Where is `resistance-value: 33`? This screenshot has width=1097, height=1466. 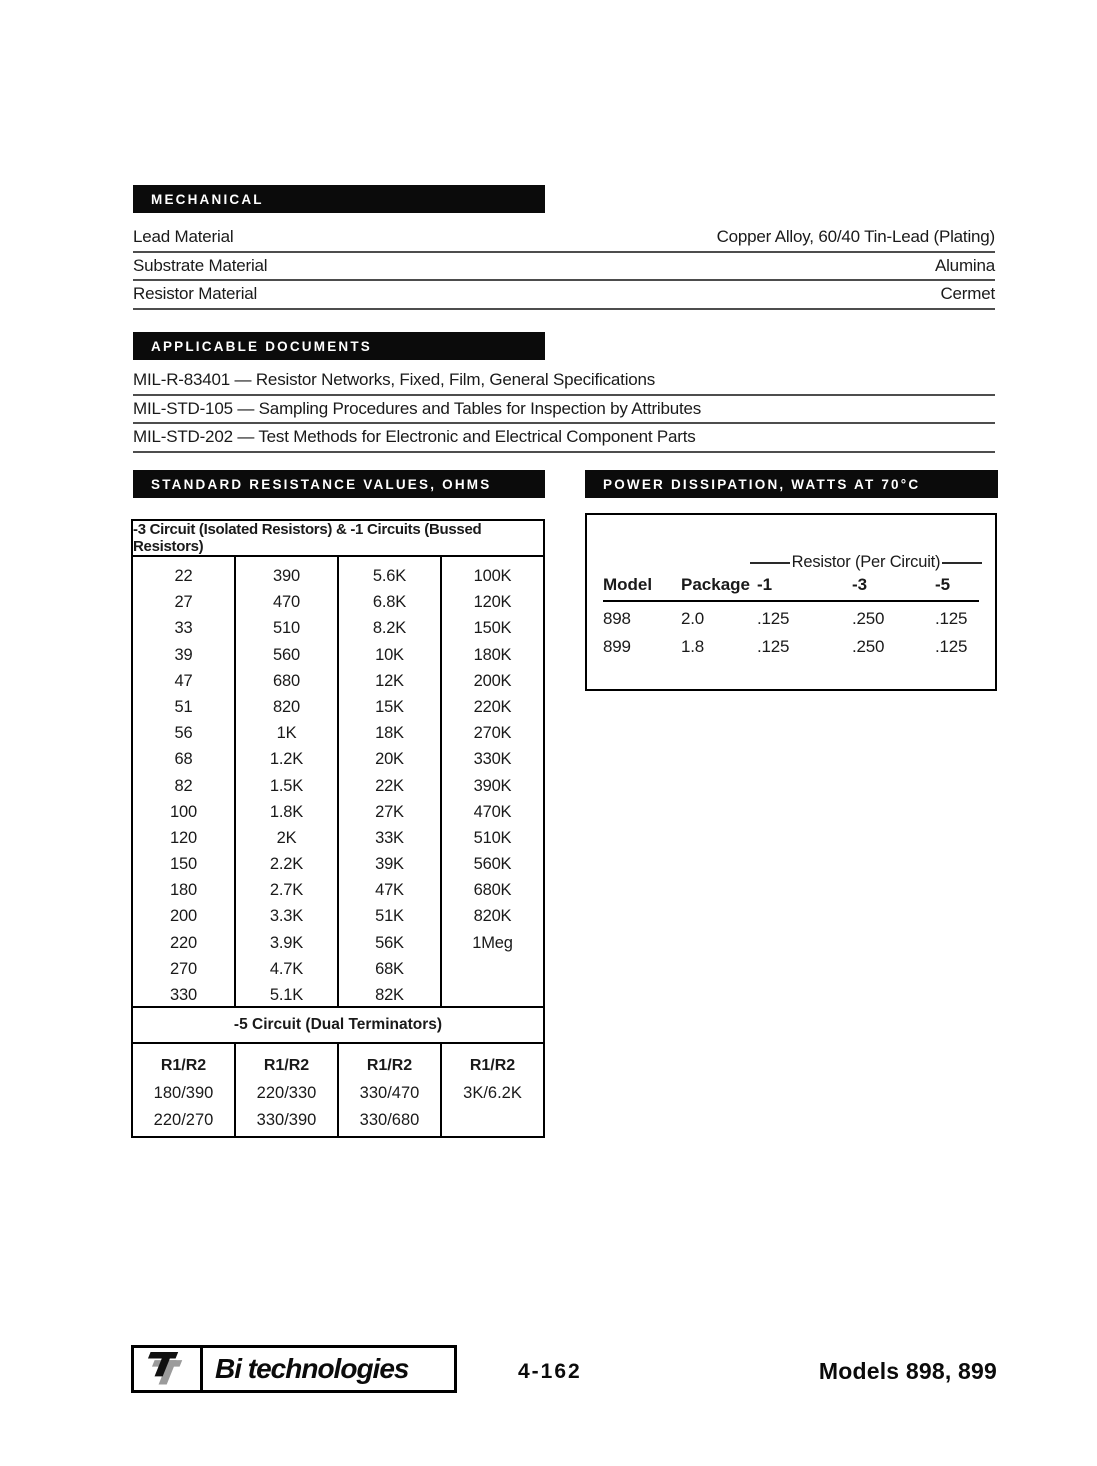 resistance-value: 33 is located at coordinates (183, 628).